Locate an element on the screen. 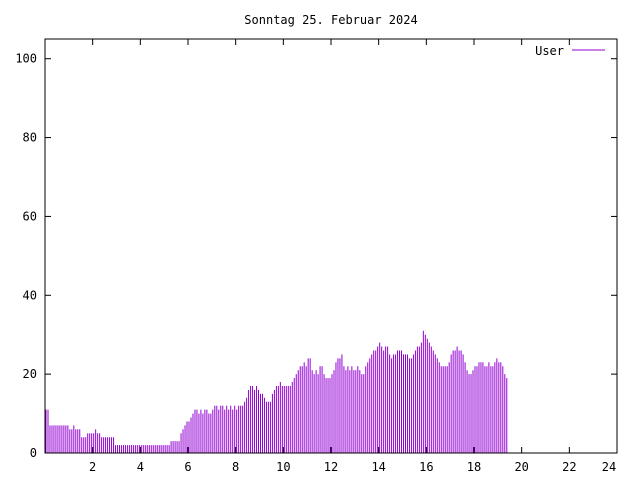 The width and height of the screenshot is (640, 480). x-tick-label: 20 is located at coordinates (521, 467).